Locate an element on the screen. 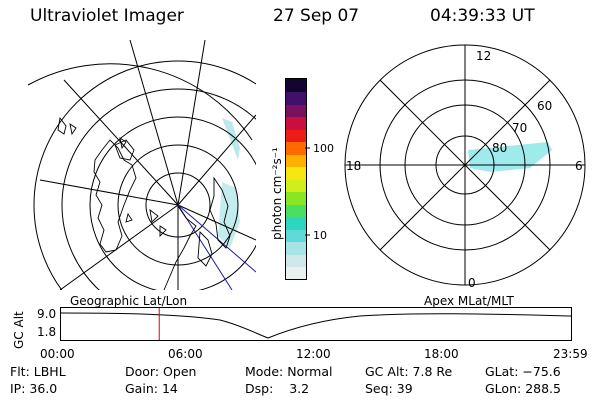  seq-field: Seq: 39 is located at coordinates (389, 388).